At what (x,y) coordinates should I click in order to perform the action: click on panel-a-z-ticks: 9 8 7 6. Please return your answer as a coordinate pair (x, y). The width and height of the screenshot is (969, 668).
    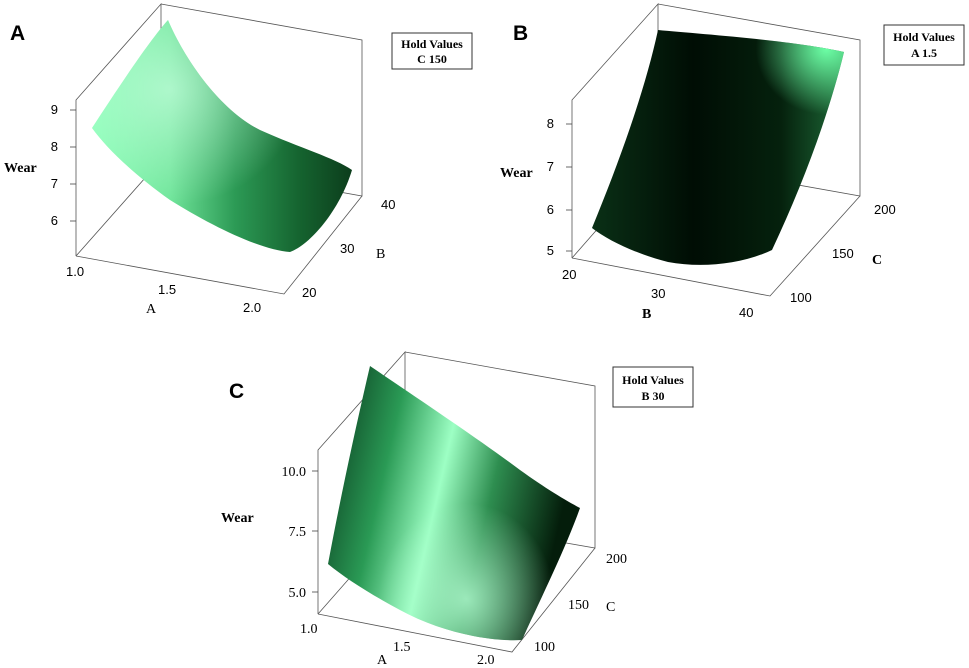
    Looking at the image, I should click on (63, 165).